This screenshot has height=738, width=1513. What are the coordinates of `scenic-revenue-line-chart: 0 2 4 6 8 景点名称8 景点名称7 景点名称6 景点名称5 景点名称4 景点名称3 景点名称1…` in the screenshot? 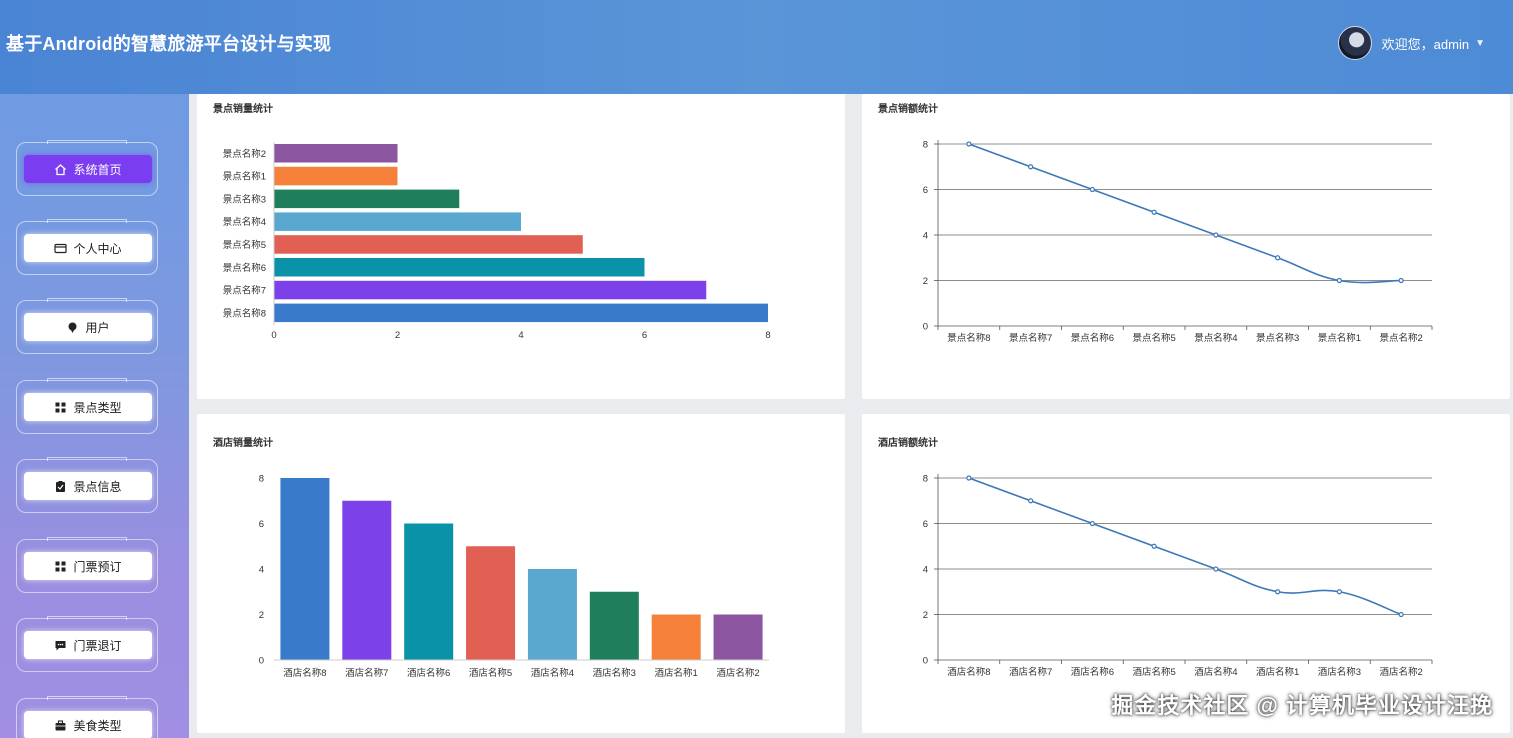 It's located at (1178, 242).